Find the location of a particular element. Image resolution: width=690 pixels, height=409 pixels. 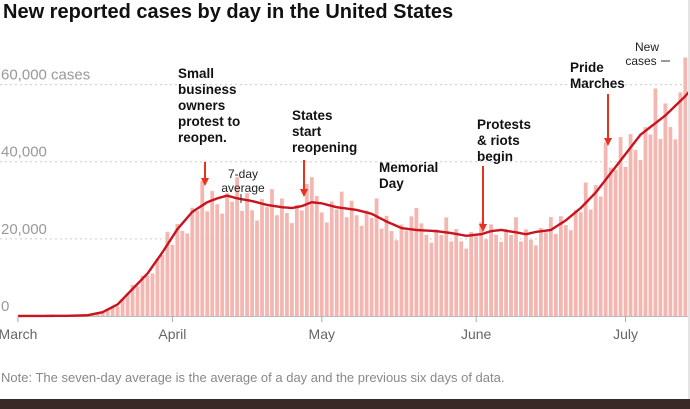

annotation-memorial-day: Memorial Day is located at coordinates (408, 175).